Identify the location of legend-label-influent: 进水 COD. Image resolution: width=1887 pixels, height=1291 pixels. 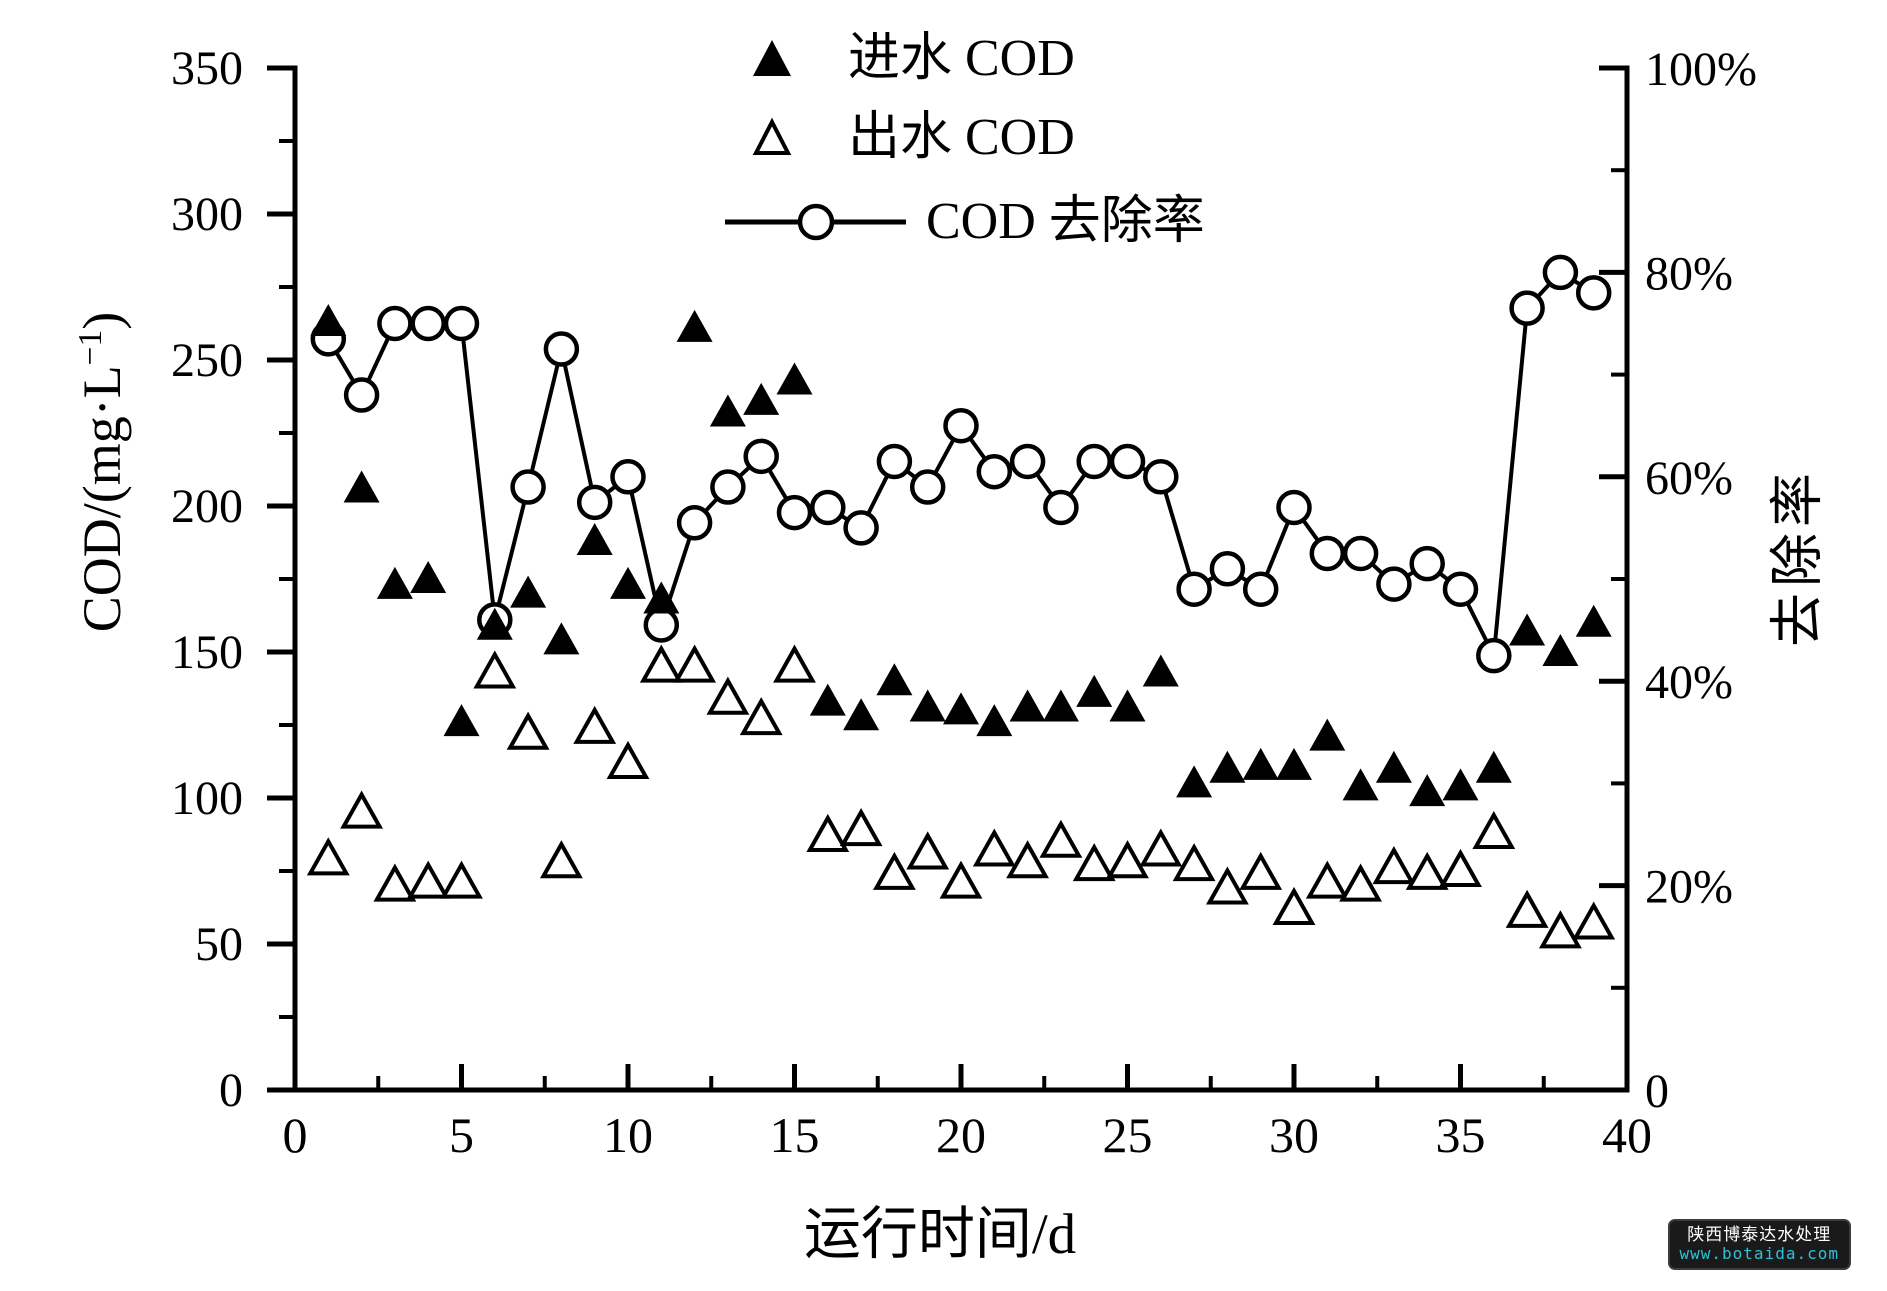
(961, 58).